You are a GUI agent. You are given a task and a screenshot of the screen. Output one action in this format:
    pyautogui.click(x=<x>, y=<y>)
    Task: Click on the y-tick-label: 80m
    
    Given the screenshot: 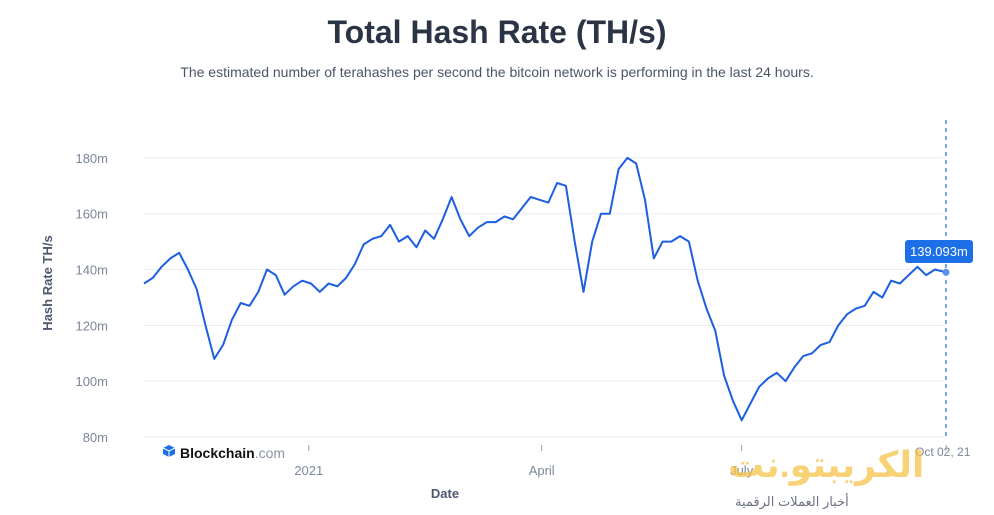 What is the action you would take?
    pyautogui.click(x=95, y=437)
    